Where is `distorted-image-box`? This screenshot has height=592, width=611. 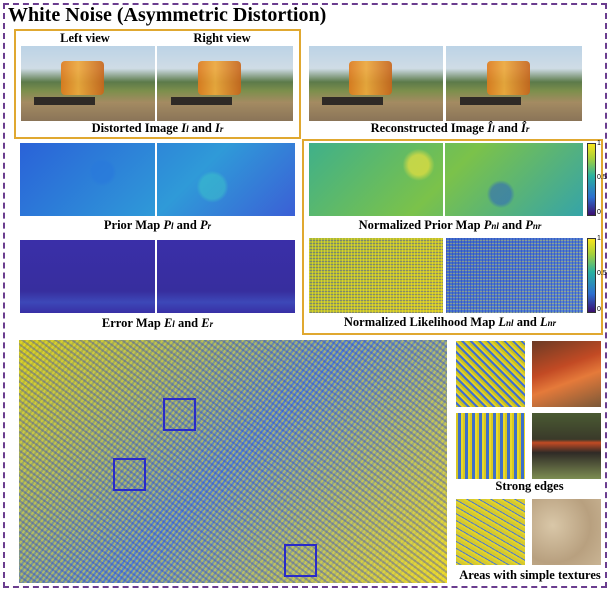
distorted-image-box is located at coordinates (157, 84).